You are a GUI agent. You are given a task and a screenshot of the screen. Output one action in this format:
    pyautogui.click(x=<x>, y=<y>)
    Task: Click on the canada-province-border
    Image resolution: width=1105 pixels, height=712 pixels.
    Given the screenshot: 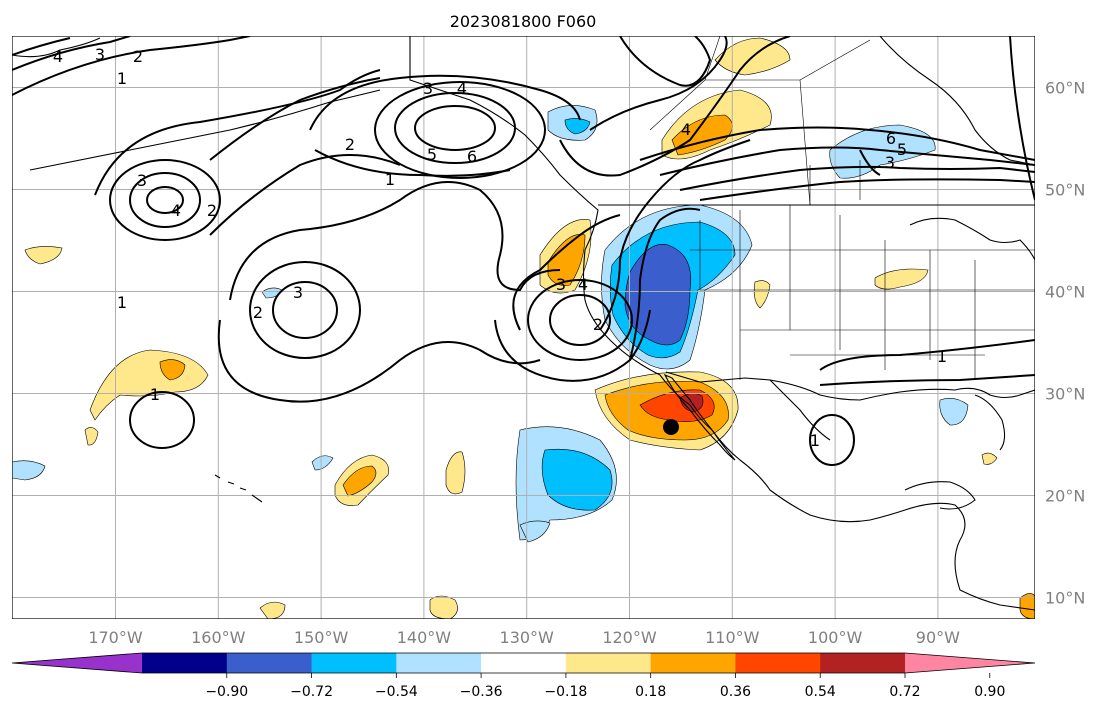 What is the action you would take?
    pyautogui.click(x=760, y=121)
    